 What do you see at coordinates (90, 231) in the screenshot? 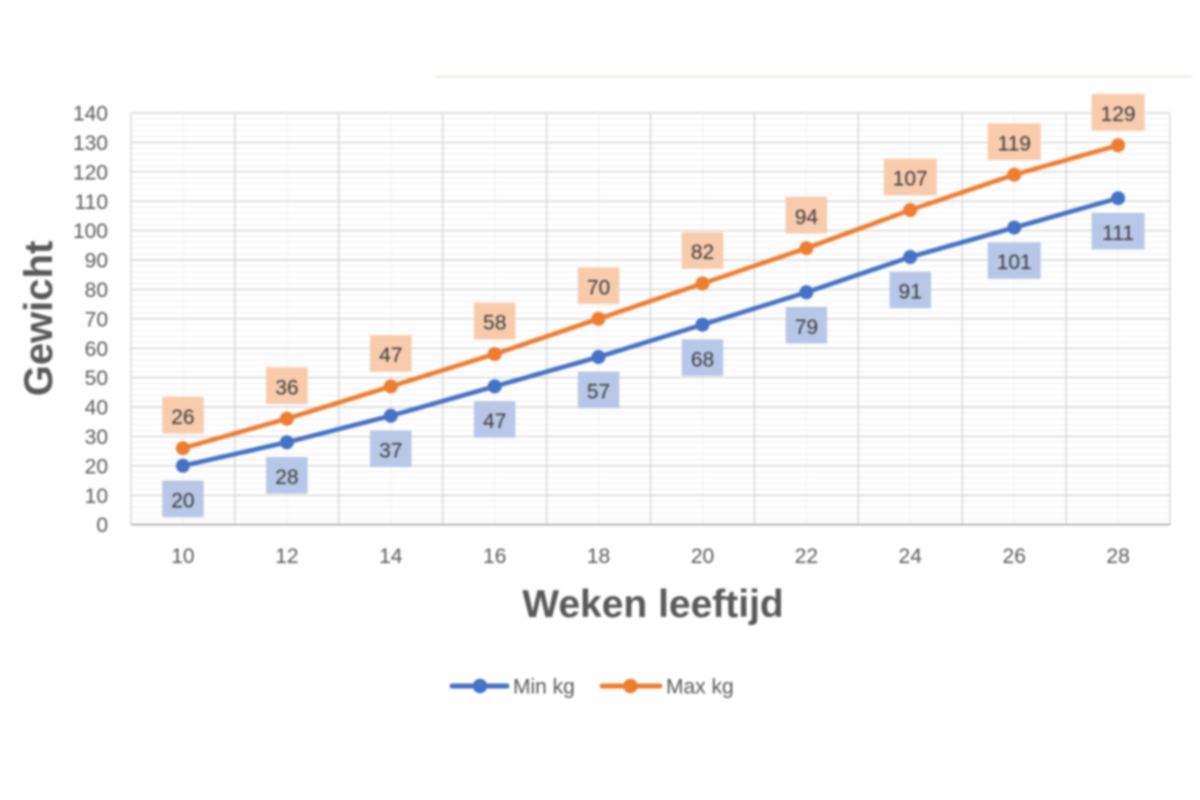
I see `svg-text: 100` at bounding box center [90, 231].